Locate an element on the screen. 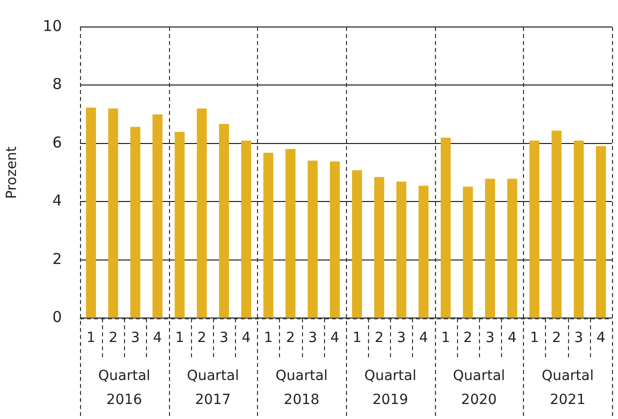 The width and height of the screenshot is (618, 419). text: Quartal 2019 is located at coordinates (390, 388).